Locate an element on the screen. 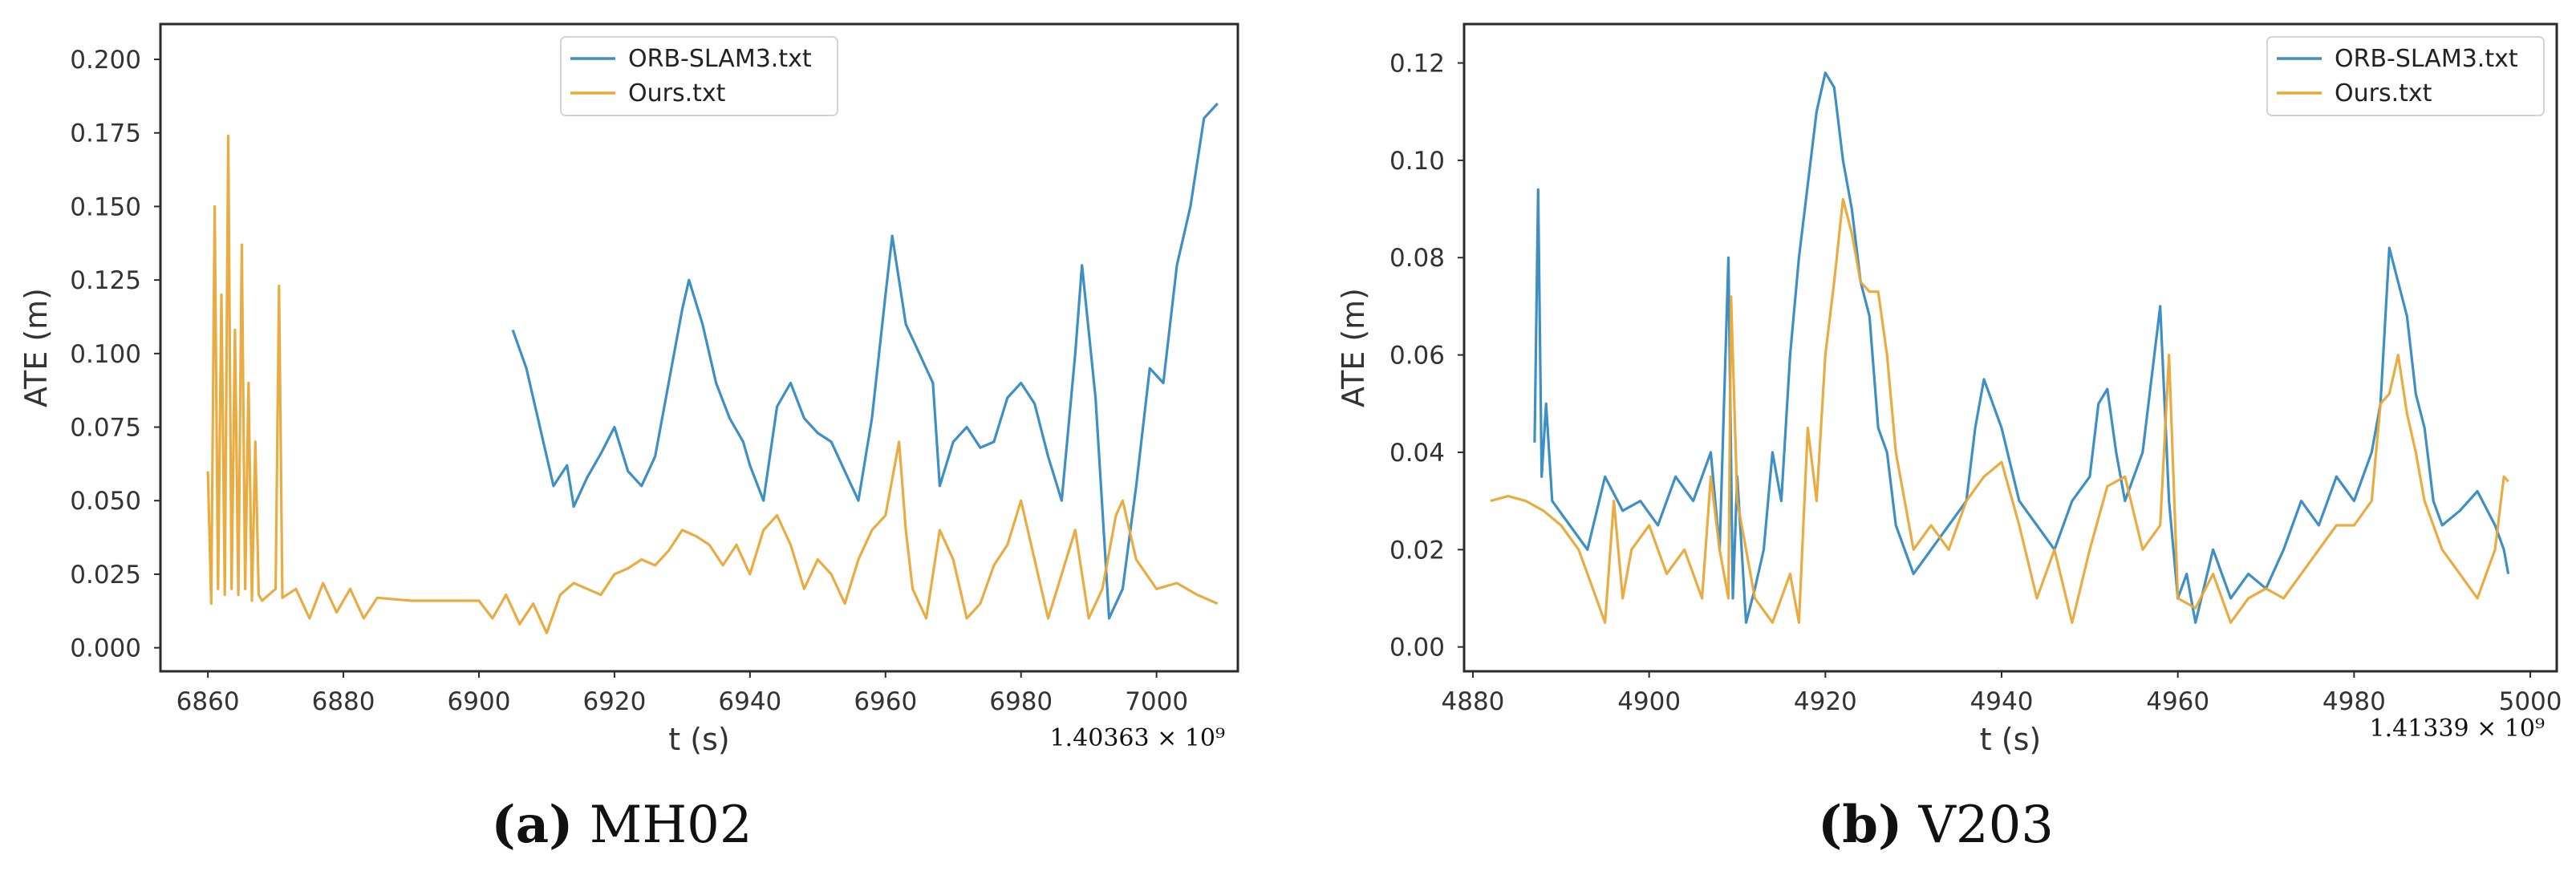 The width and height of the screenshot is (2576, 875). x-tick-label: 4980 is located at coordinates (2354, 701).